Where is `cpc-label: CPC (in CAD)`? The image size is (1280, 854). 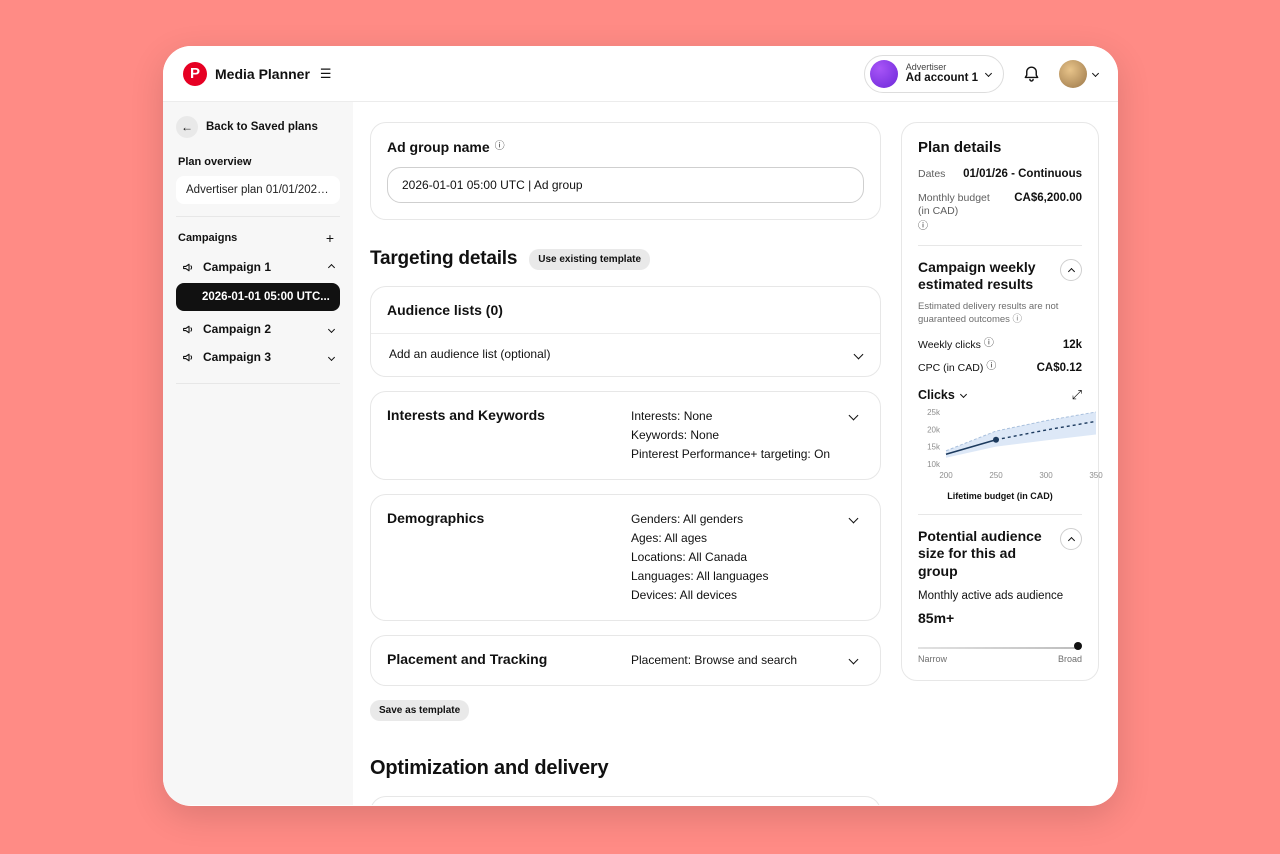 cpc-label: CPC (in CAD) is located at coordinates (951, 368).